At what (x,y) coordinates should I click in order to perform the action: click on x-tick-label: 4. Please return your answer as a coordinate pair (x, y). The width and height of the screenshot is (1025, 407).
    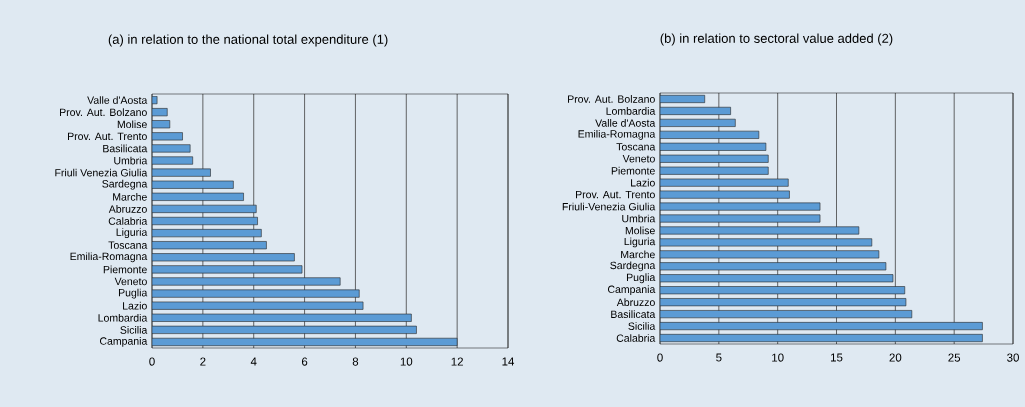
    Looking at the image, I should click on (253, 361).